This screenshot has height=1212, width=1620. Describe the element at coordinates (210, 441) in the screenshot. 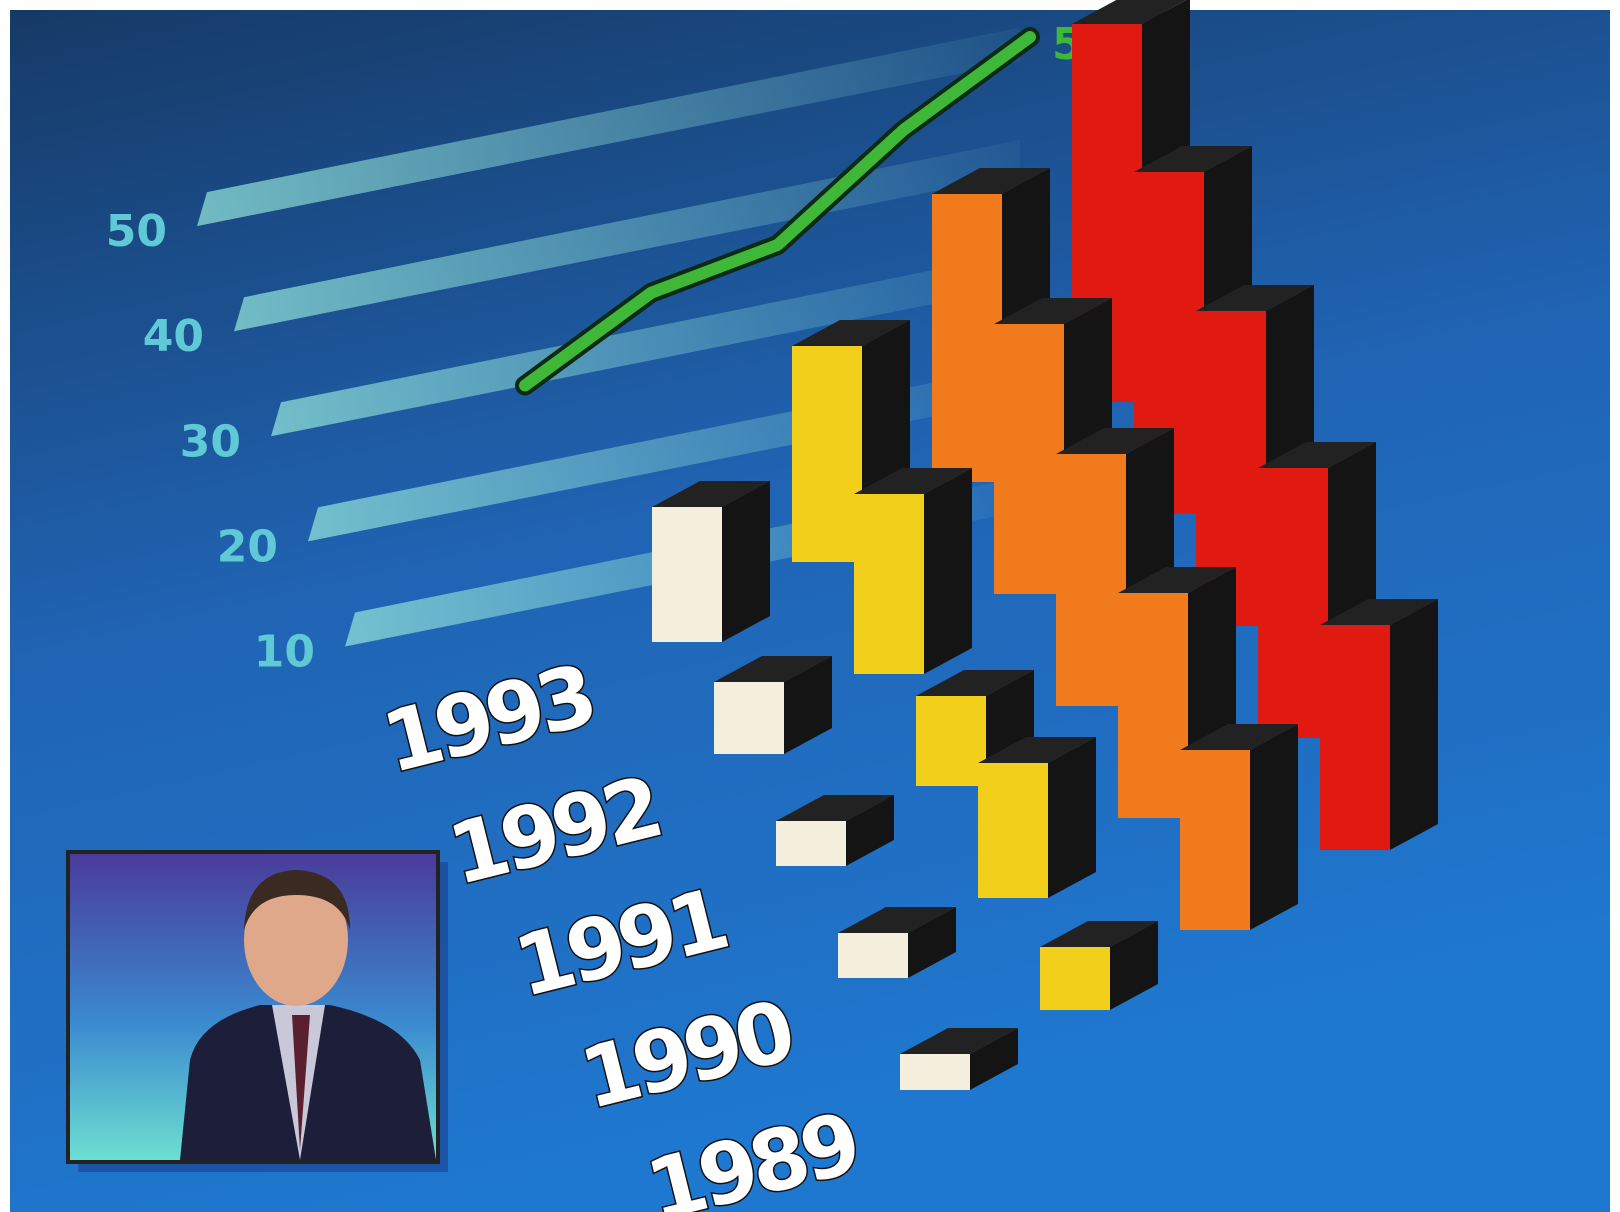

I see `y-tick-label: 30` at that location.